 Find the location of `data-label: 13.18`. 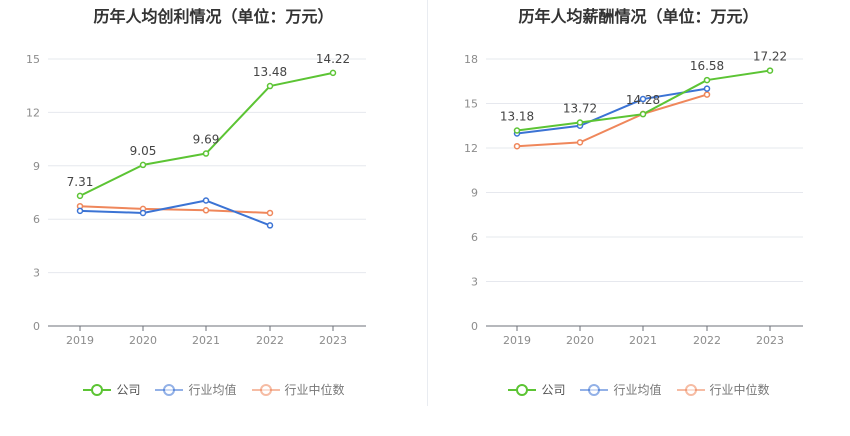

data-label: 13.18 is located at coordinates (517, 116).